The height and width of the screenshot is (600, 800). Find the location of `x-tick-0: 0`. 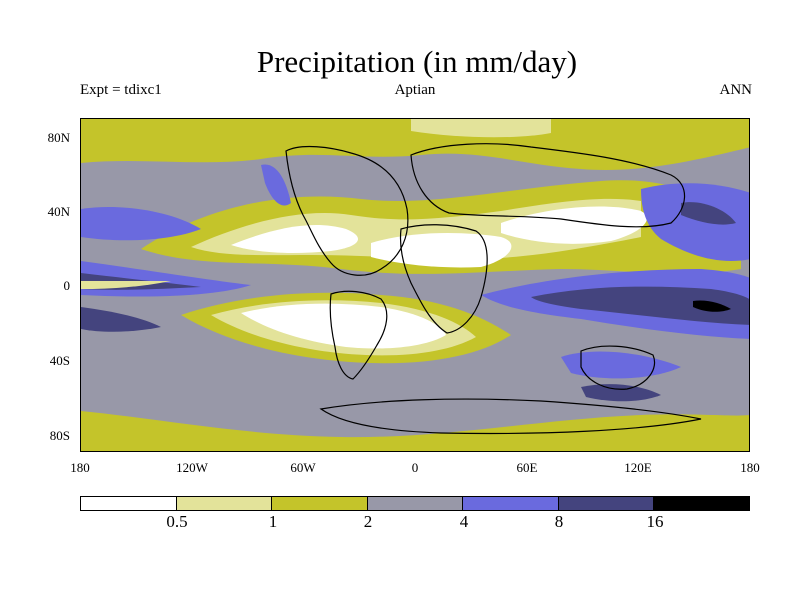

x-tick-0: 0 is located at coordinates (415, 467).